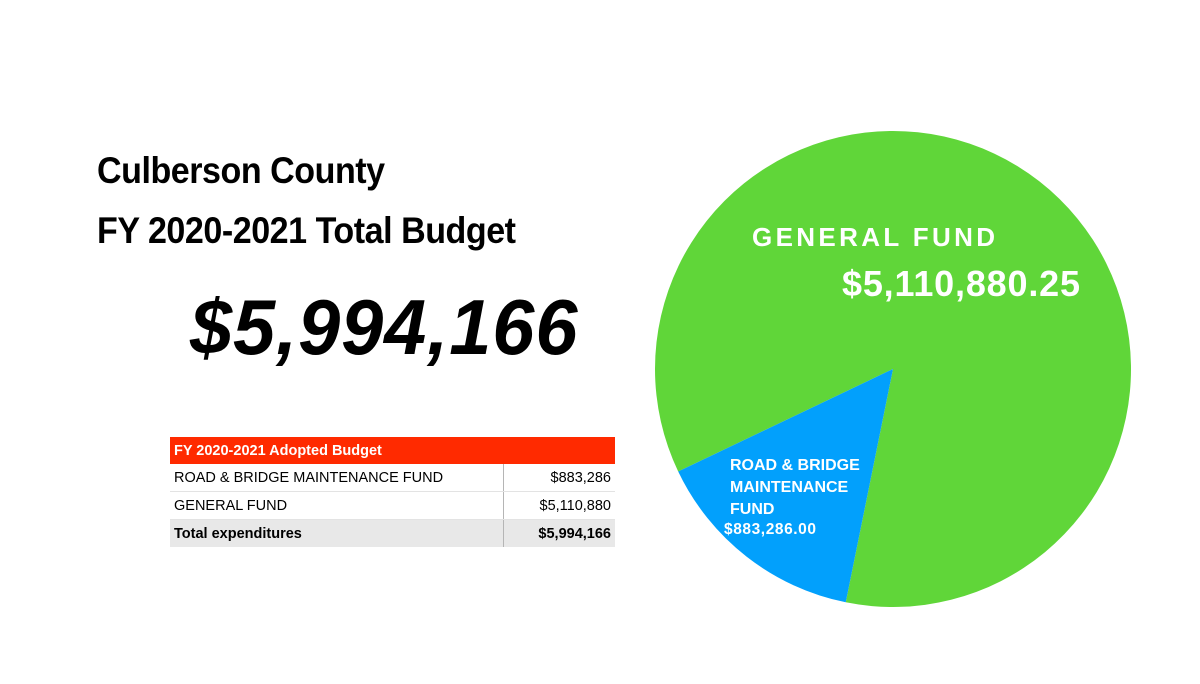 This screenshot has height=684, width=1200. I want to click on title-budget: FY 2020-2021 Total Budget, so click(306, 230).